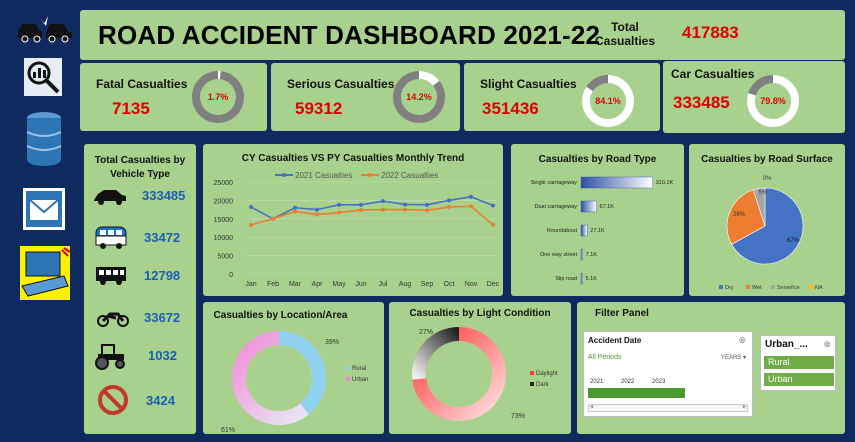  Describe the element at coordinates (757, 288) in the screenshot. I see `legend-label: Wet` at that location.